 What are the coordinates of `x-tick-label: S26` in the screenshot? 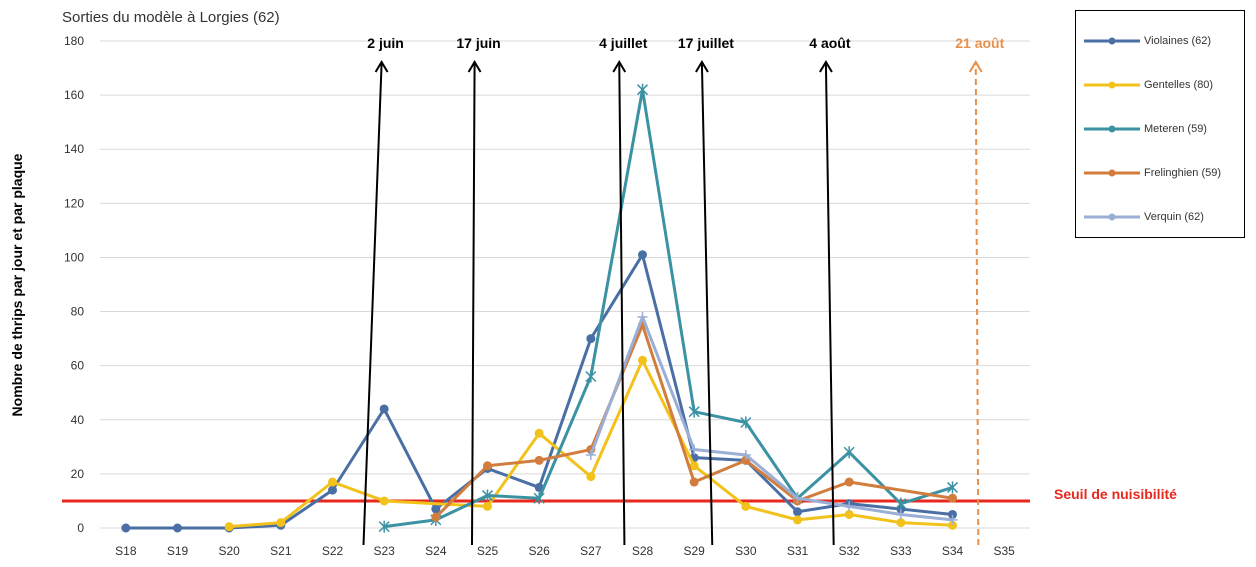 It's located at (539, 551).